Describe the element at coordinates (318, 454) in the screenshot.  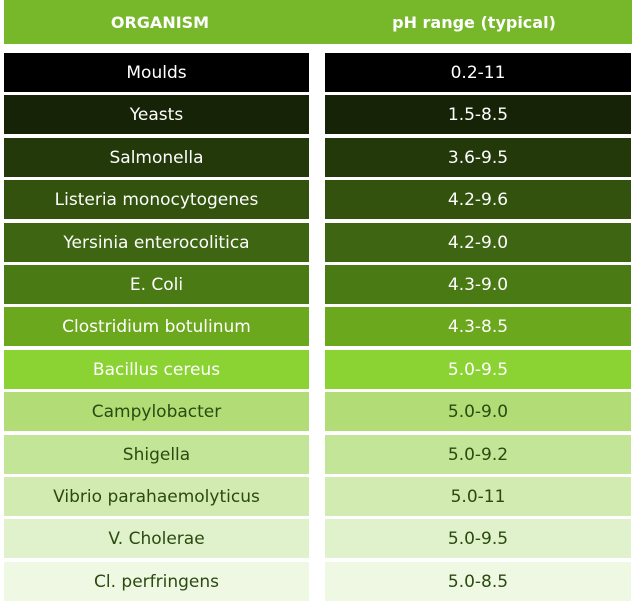
I see `table-row: Shigella 5.0-9.2` at that location.